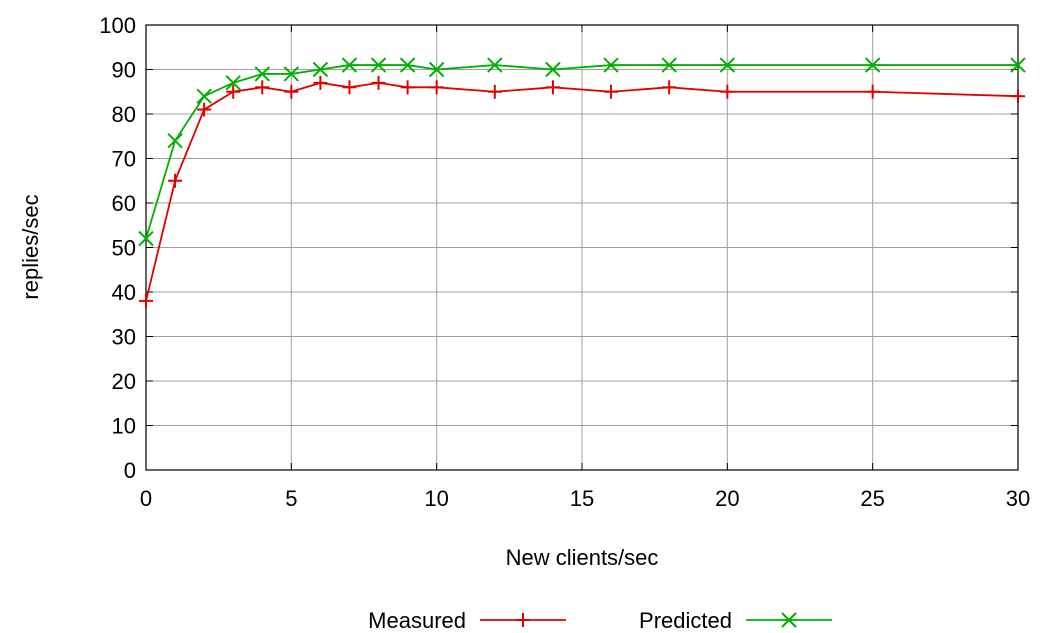 The height and width of the screenshot is (633, 1050). What do you see at coordinates (124, 70) in the screenshot?
I see `y-tick-label: 90` at bounding box center [124, 70].